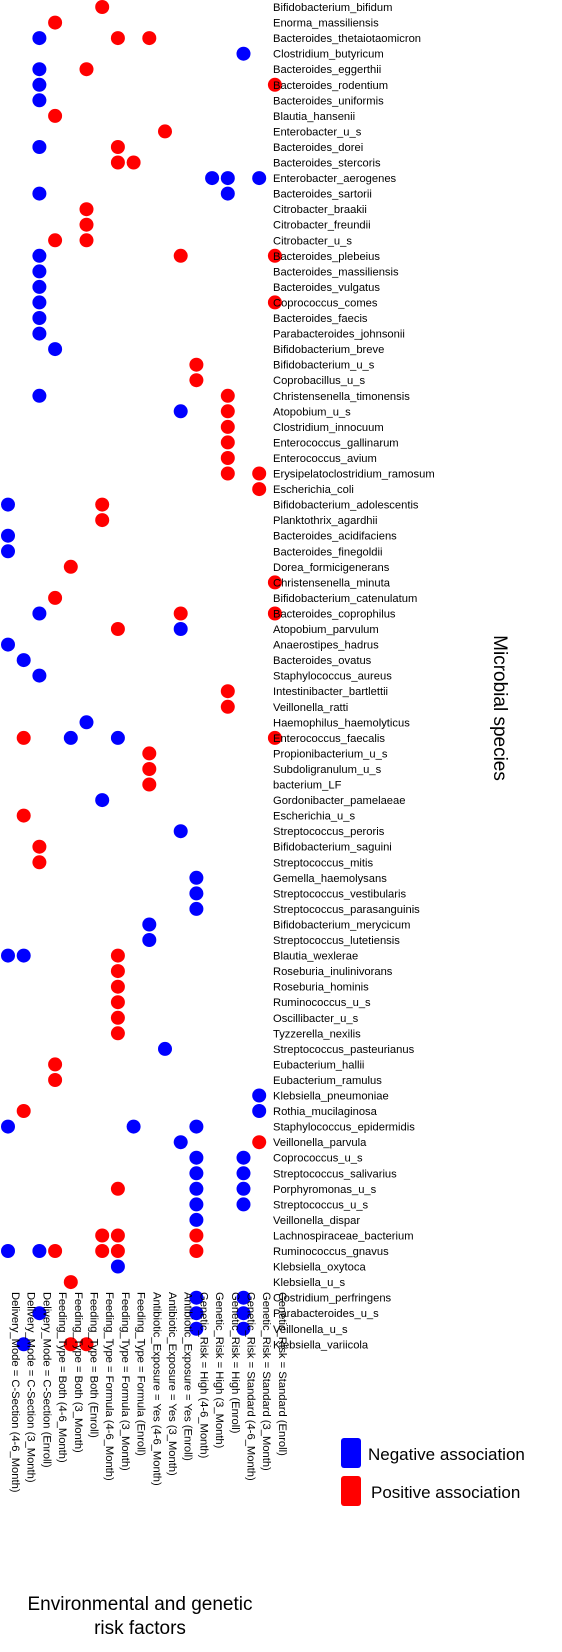 The height and width of the screenshot is (1652, 562). Describe the element at coordinates (327, 552) in the screenshot. I see `species-label: Bacteroides_finegoldii` at that location.